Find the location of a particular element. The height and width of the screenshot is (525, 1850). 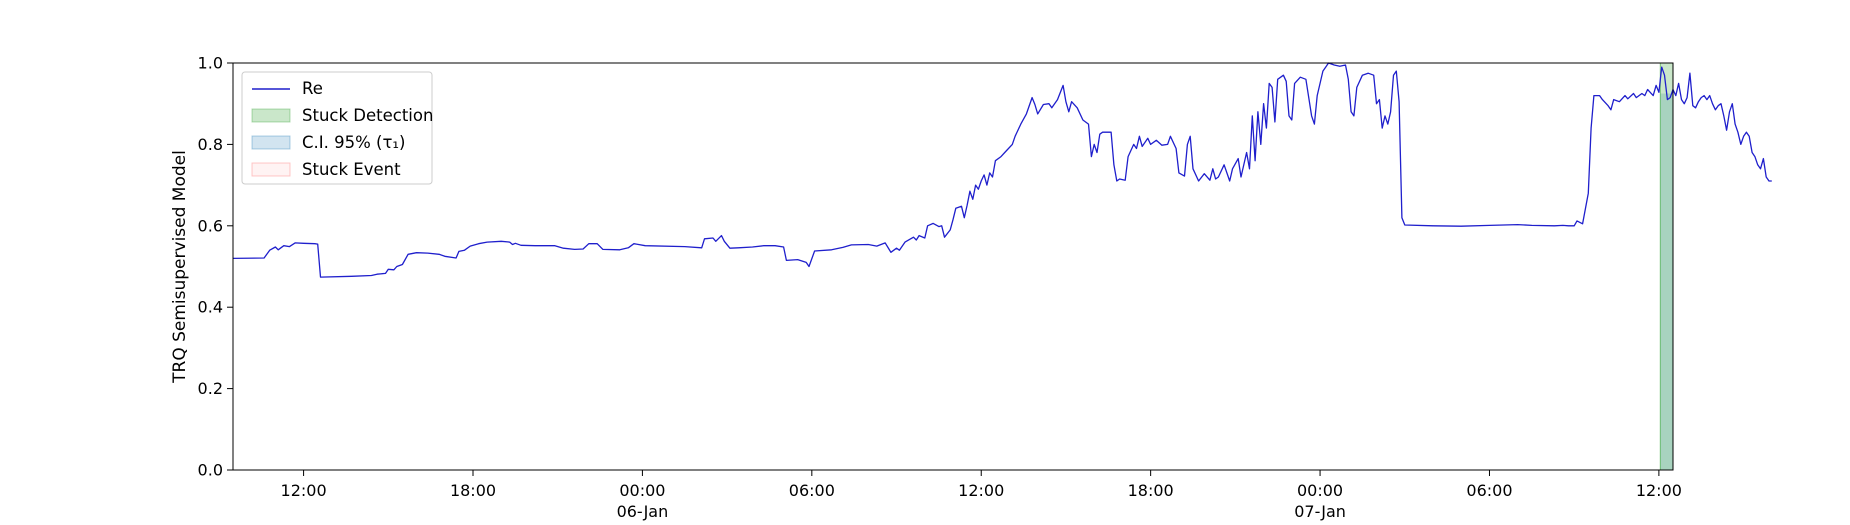

stuck-detection-band is located at coordinates (1666, 266).